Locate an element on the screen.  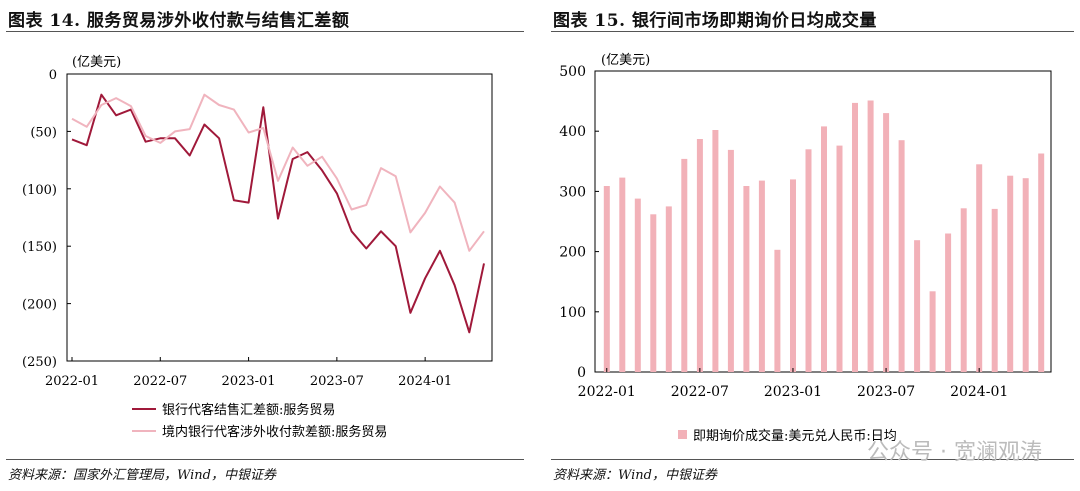
chart-source: 资料来源：国家外汇管理局，Wind，中银证券 is located at coordinates (142, 475).